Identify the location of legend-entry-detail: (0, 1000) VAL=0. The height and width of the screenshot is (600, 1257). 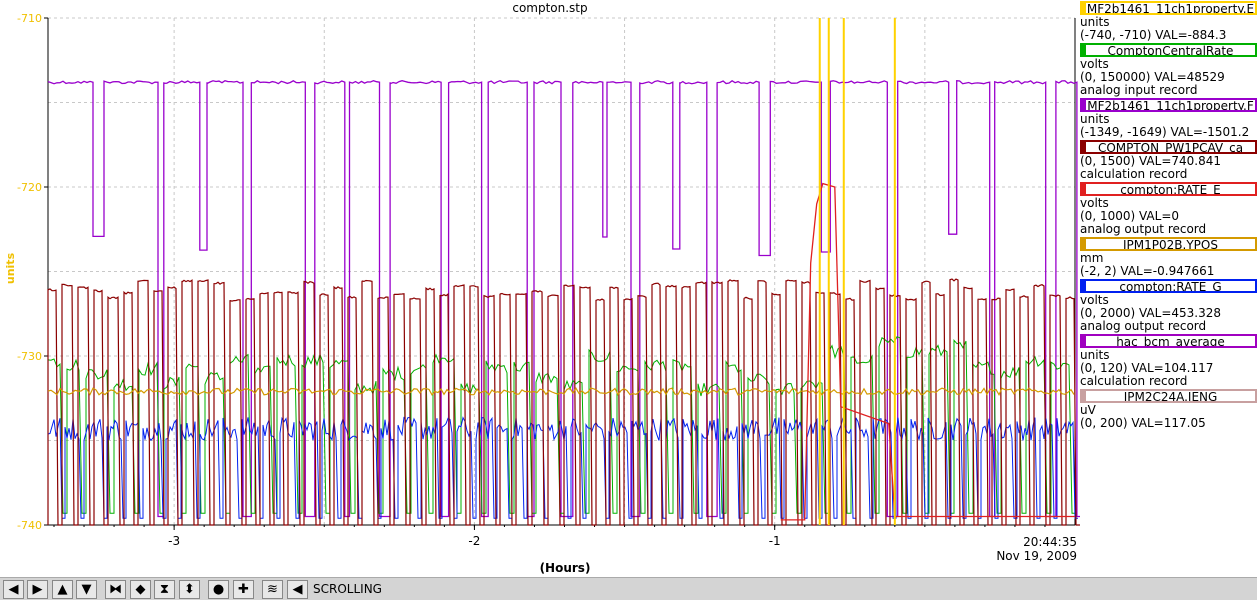
(1130, 216).